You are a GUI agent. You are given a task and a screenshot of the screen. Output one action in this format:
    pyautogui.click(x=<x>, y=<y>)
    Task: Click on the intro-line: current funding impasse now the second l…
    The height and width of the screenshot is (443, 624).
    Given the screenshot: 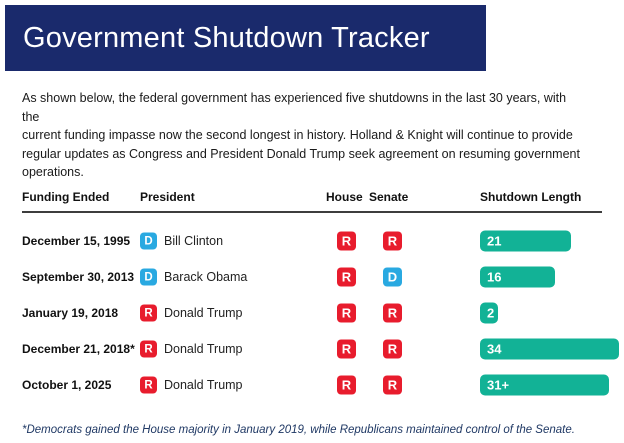 What is the action you would take?
    pyautogui.click(x=297, y=135)
    